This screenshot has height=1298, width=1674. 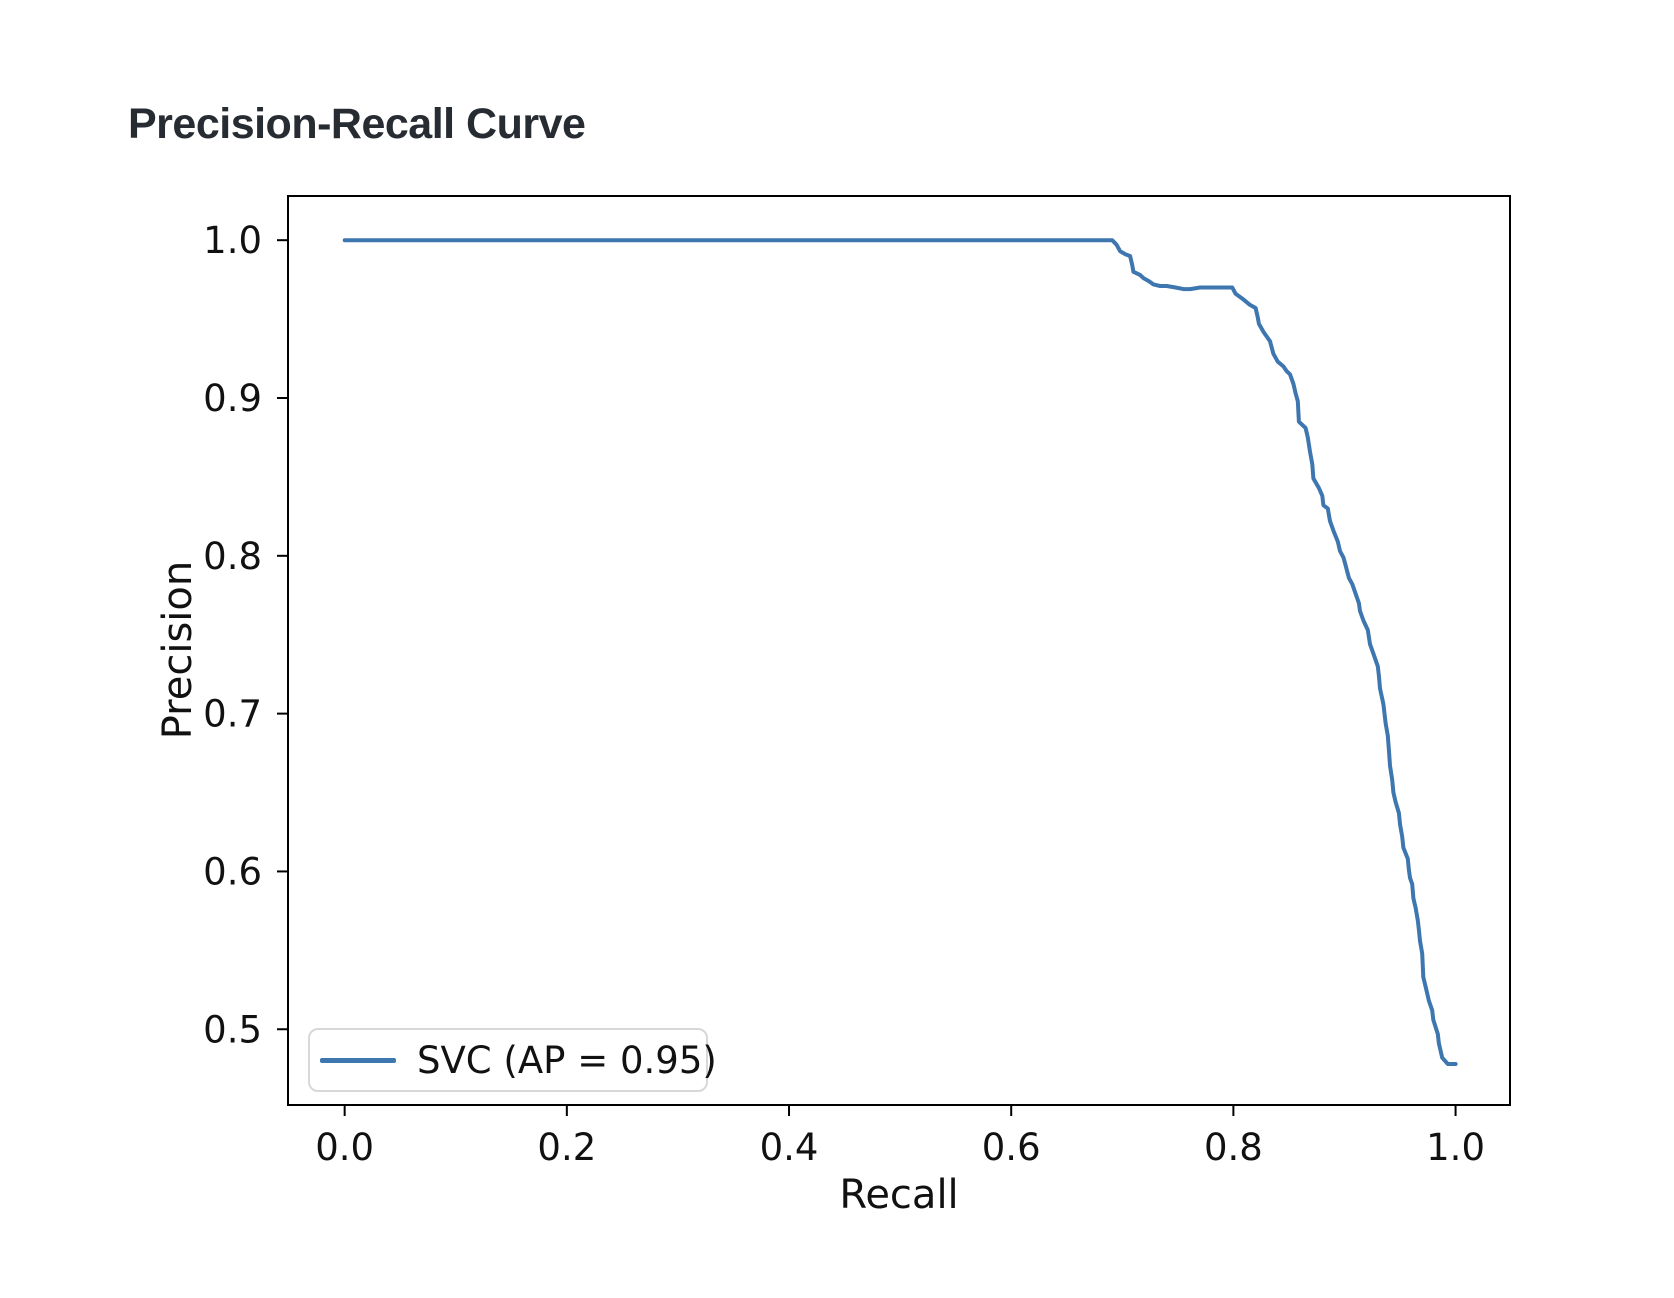 What do you see at coordinates (899, 1195) in the screenshot?
I see `x-axis-label: Recall` at bounding box center [899, 1195].